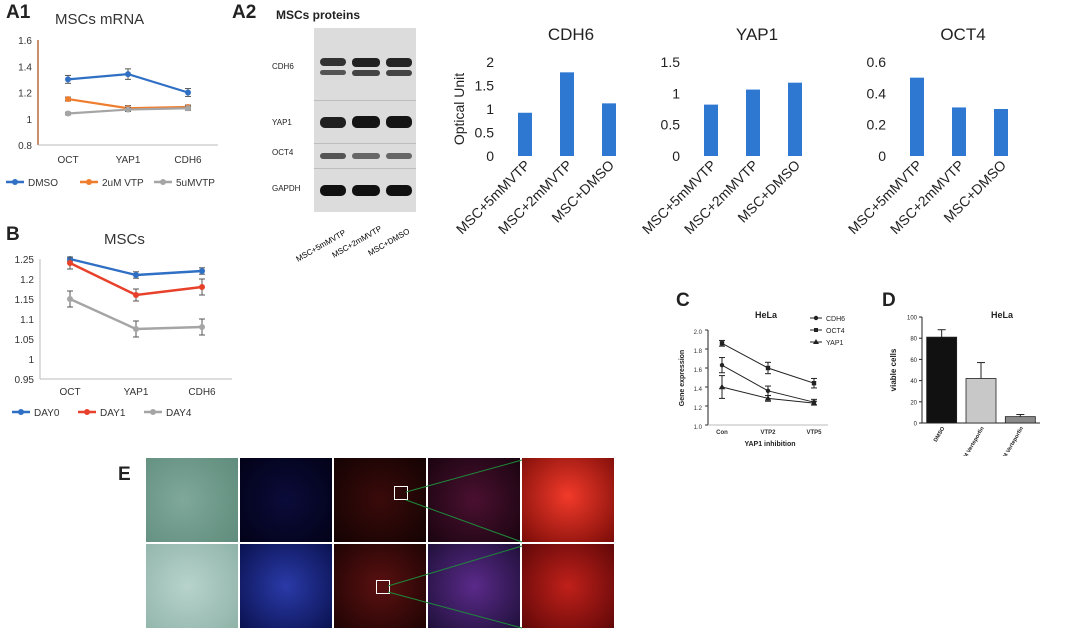 This screenshot has width=1072, height=636. What do you see at coordinates (25, 380) in the screenshot?
I see `y-tick-label: 0.95` at bounding box center [25, 380].